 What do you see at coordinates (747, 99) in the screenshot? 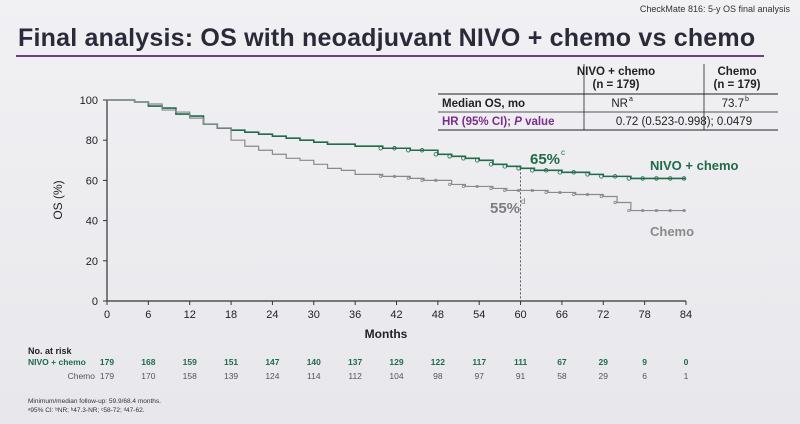
I see `stats-median-chemo-sup: b` at bounding box center [747, 99].